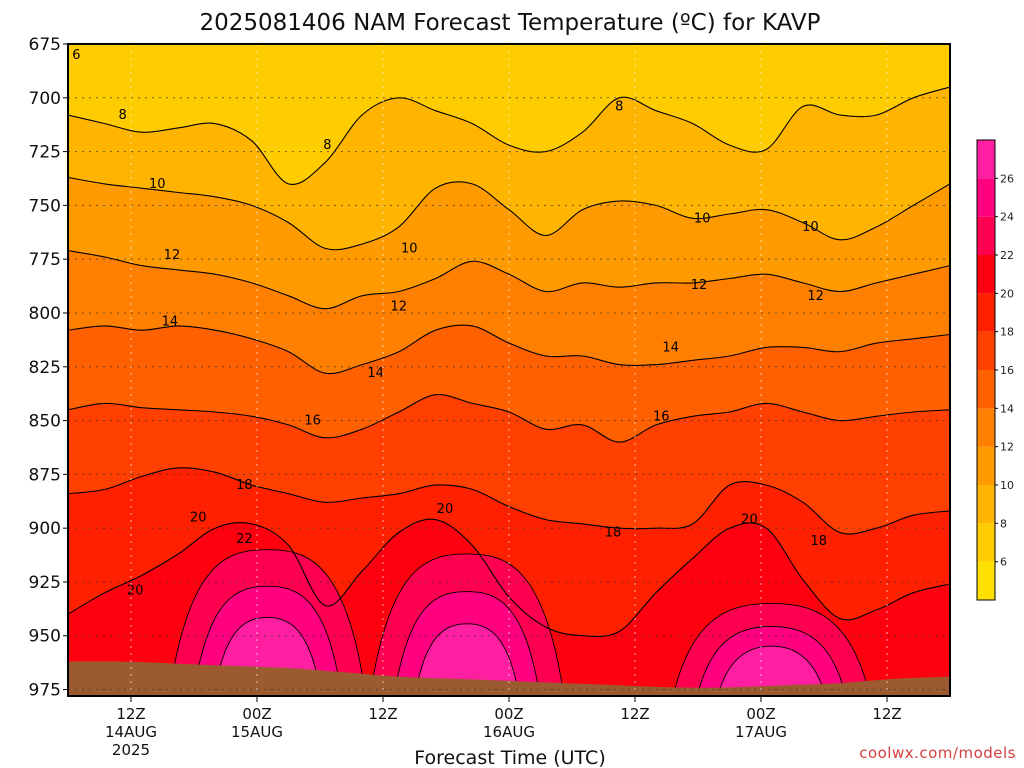  I want to click on y-tick-label-775: 775, so click(45, 260).